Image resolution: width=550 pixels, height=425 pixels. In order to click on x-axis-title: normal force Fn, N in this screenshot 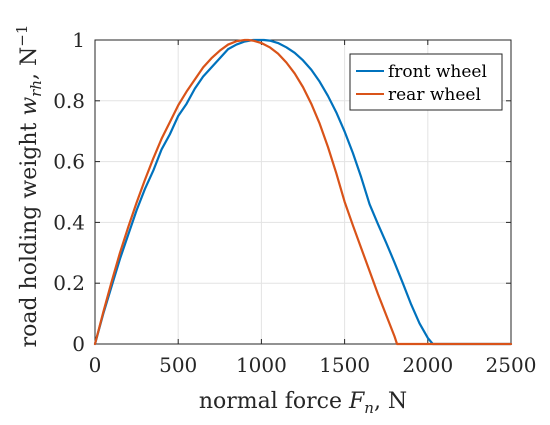, I will do `click(303, 403)`.